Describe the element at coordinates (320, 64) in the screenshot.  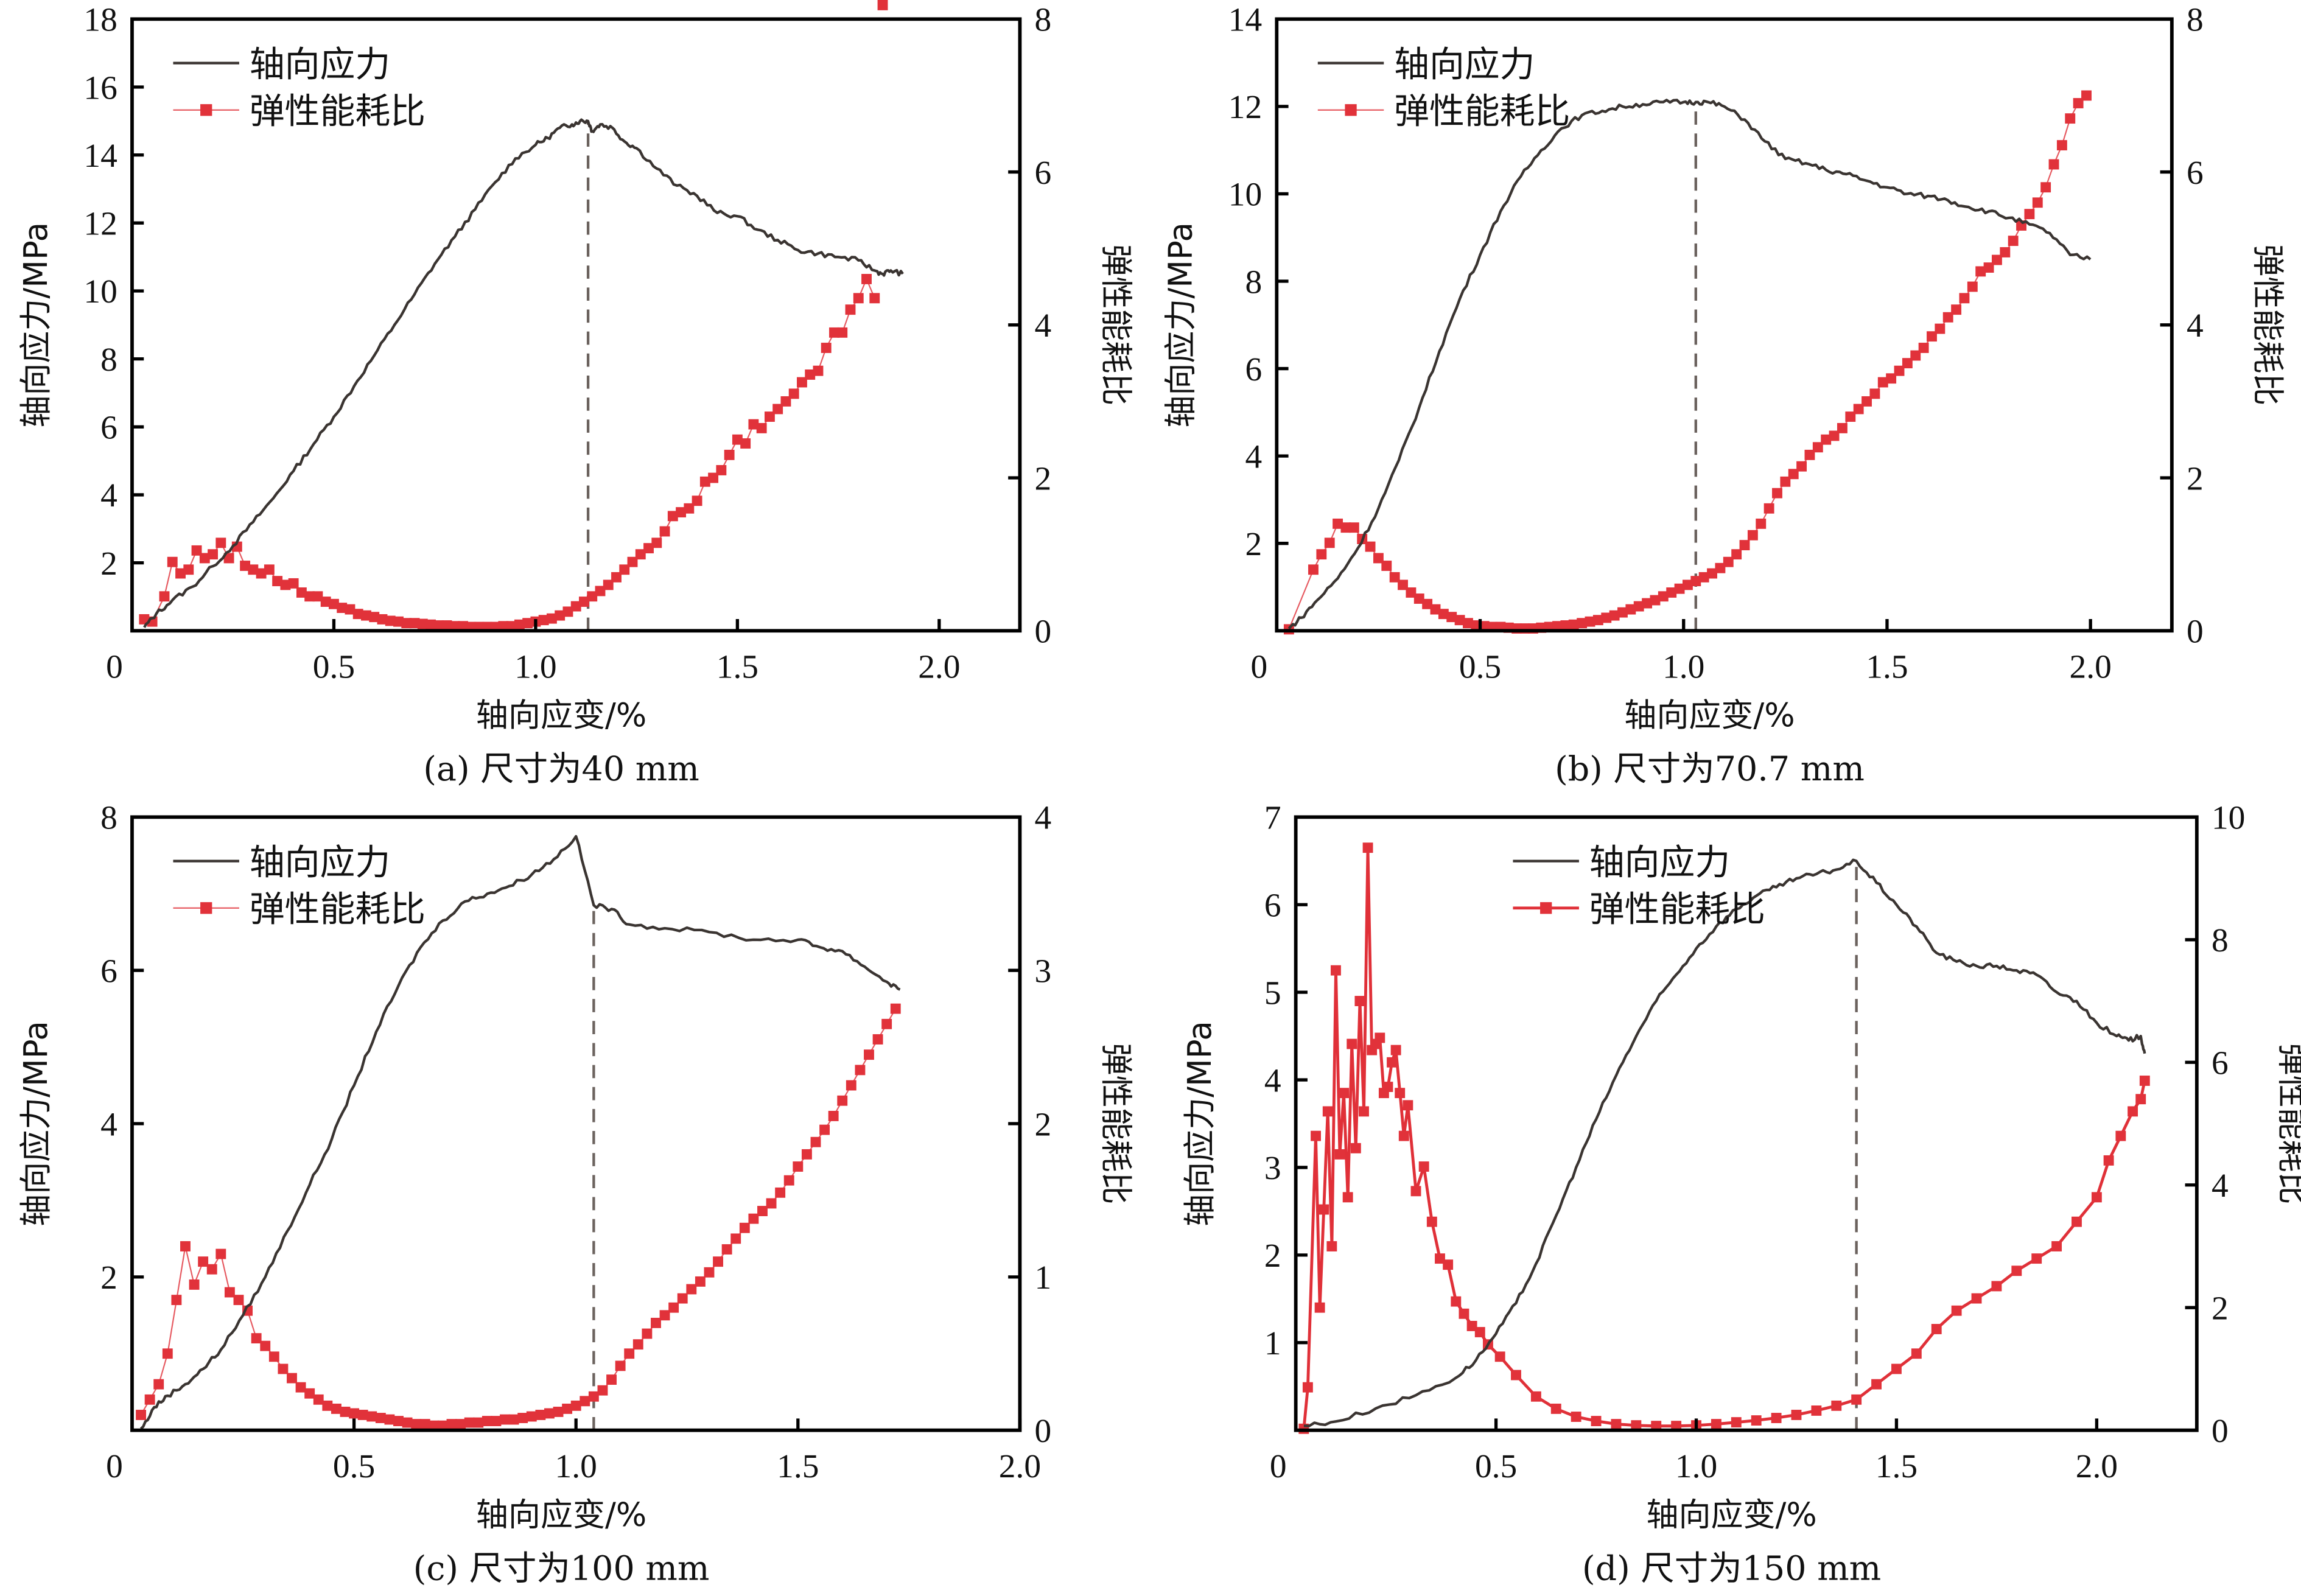
I see `legend-stress-label: 轴向应力` at that location.